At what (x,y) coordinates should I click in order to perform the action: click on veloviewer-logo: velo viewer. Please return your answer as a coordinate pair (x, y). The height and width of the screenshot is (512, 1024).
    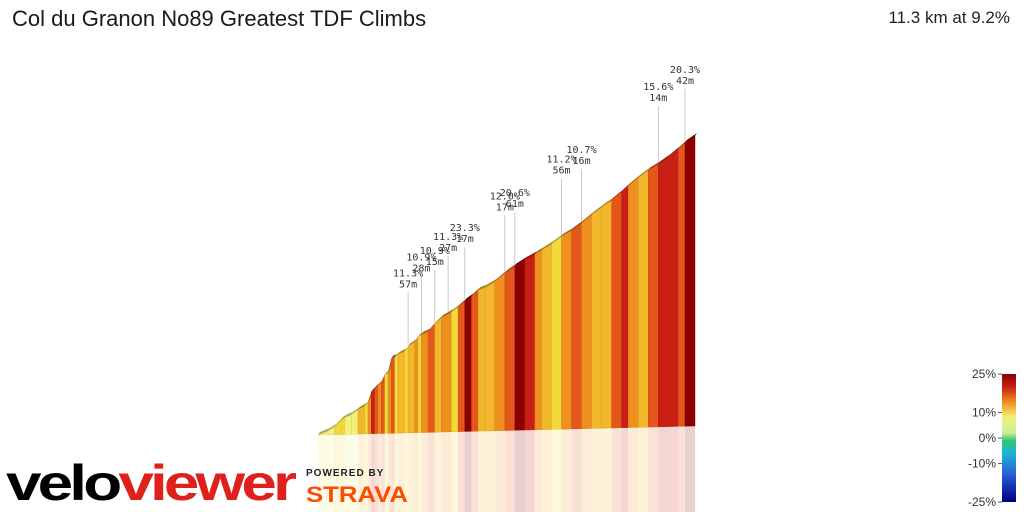
    Looking at the image, I should click on (151, 482).